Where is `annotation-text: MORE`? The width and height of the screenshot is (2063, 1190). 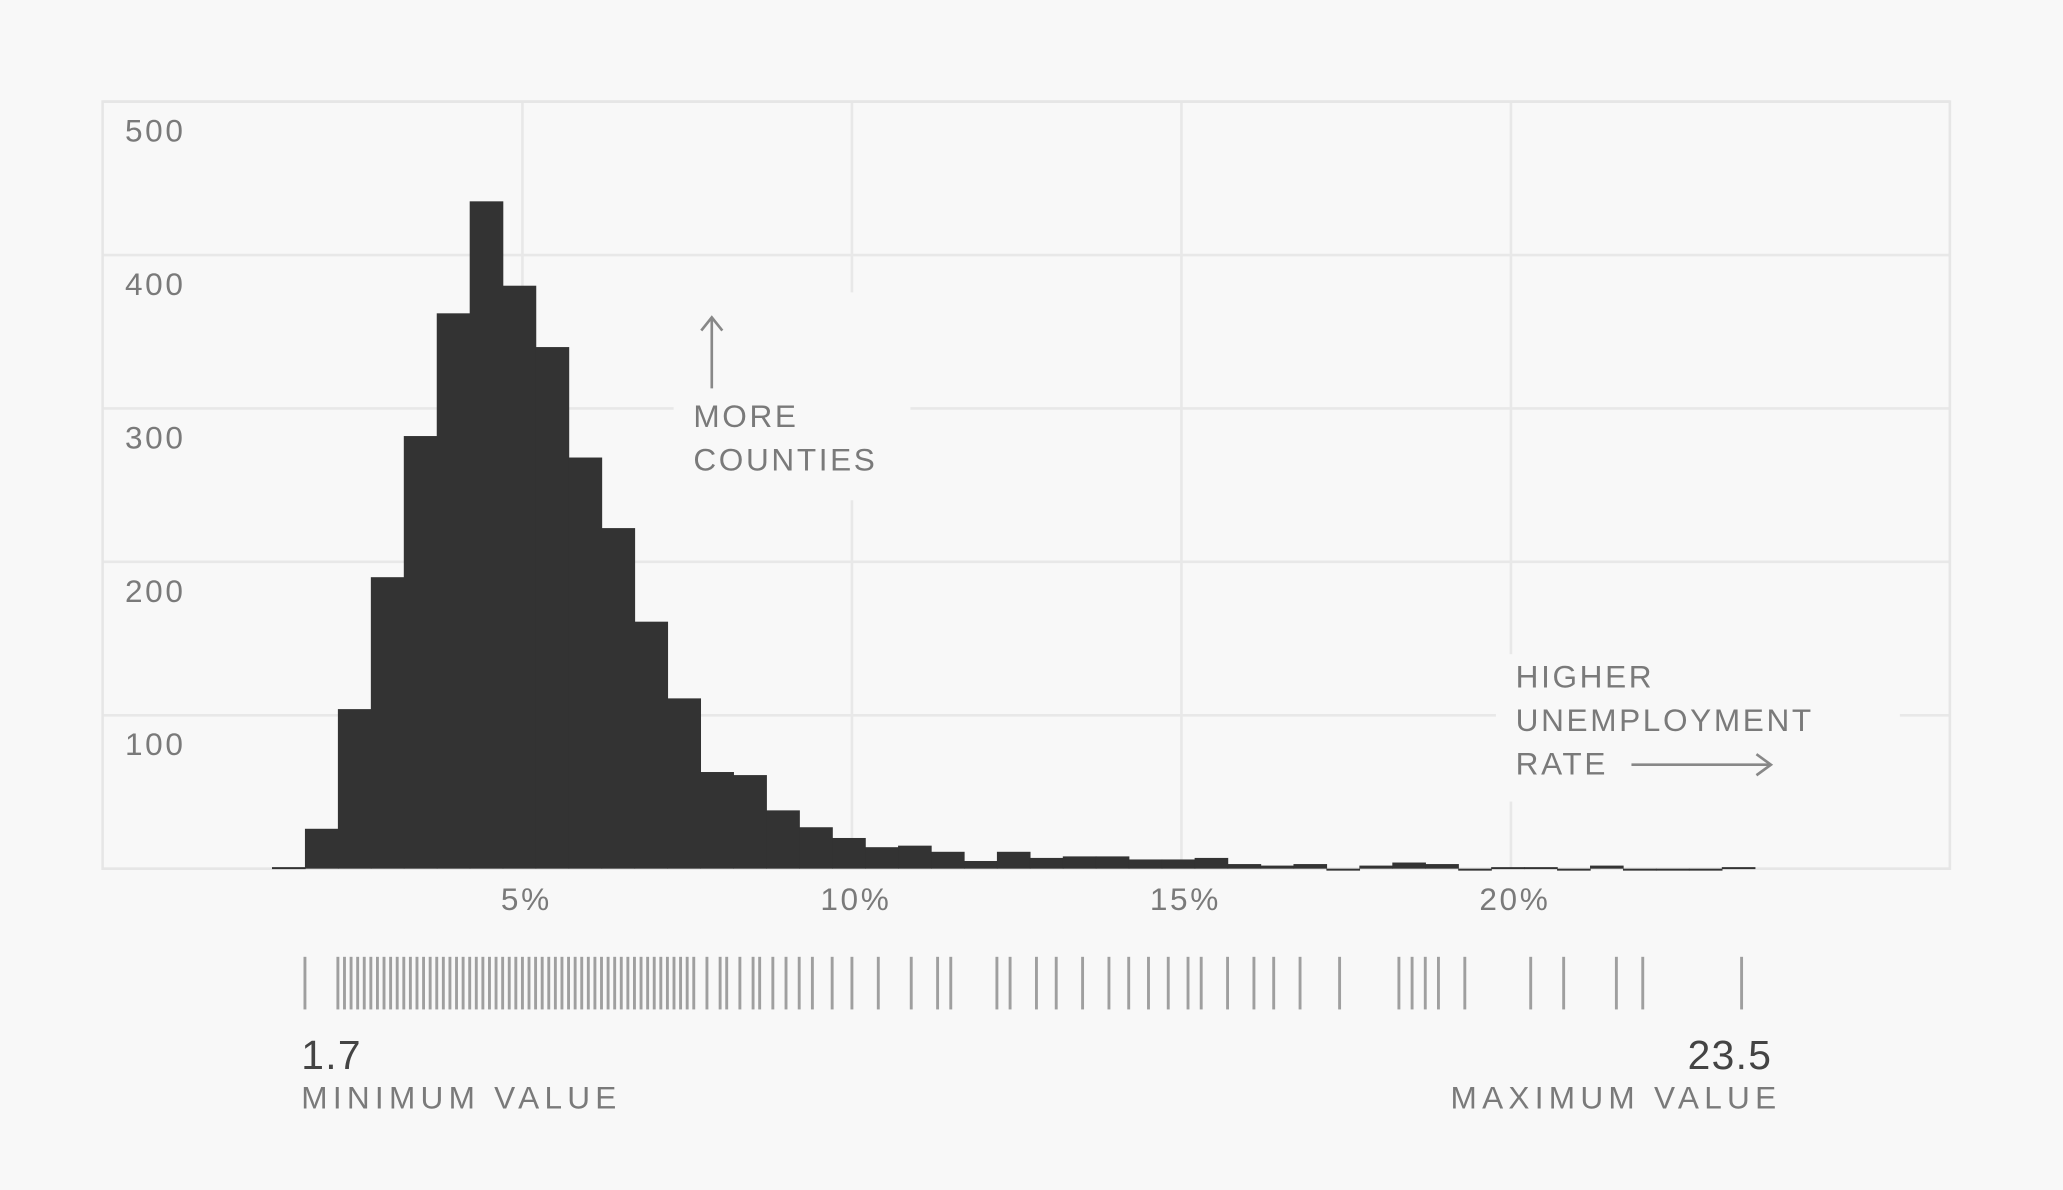
annotation-text: MORE is located at coordinates (745, 416).